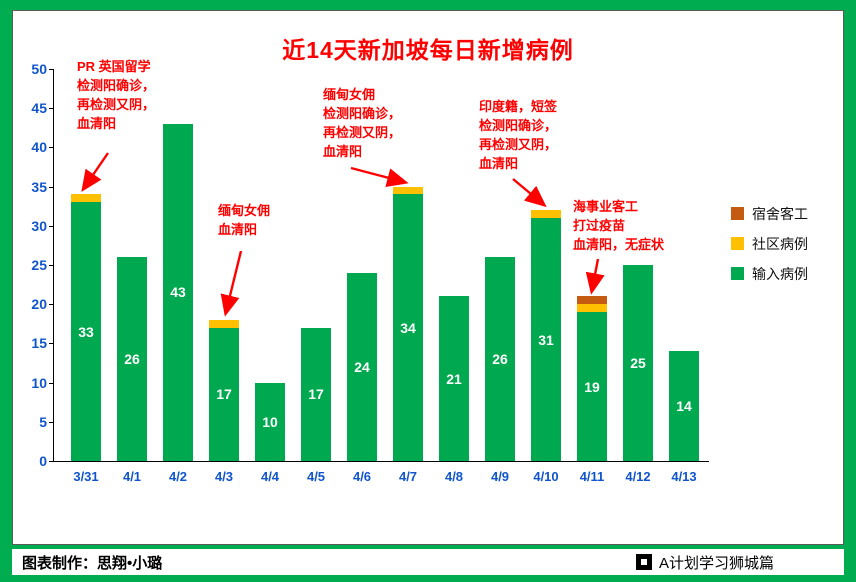  What do you see at coordinates (316, 476) in the screenshot?
I see `x-axis-label: 4/5` at bounding box center [316, 476].